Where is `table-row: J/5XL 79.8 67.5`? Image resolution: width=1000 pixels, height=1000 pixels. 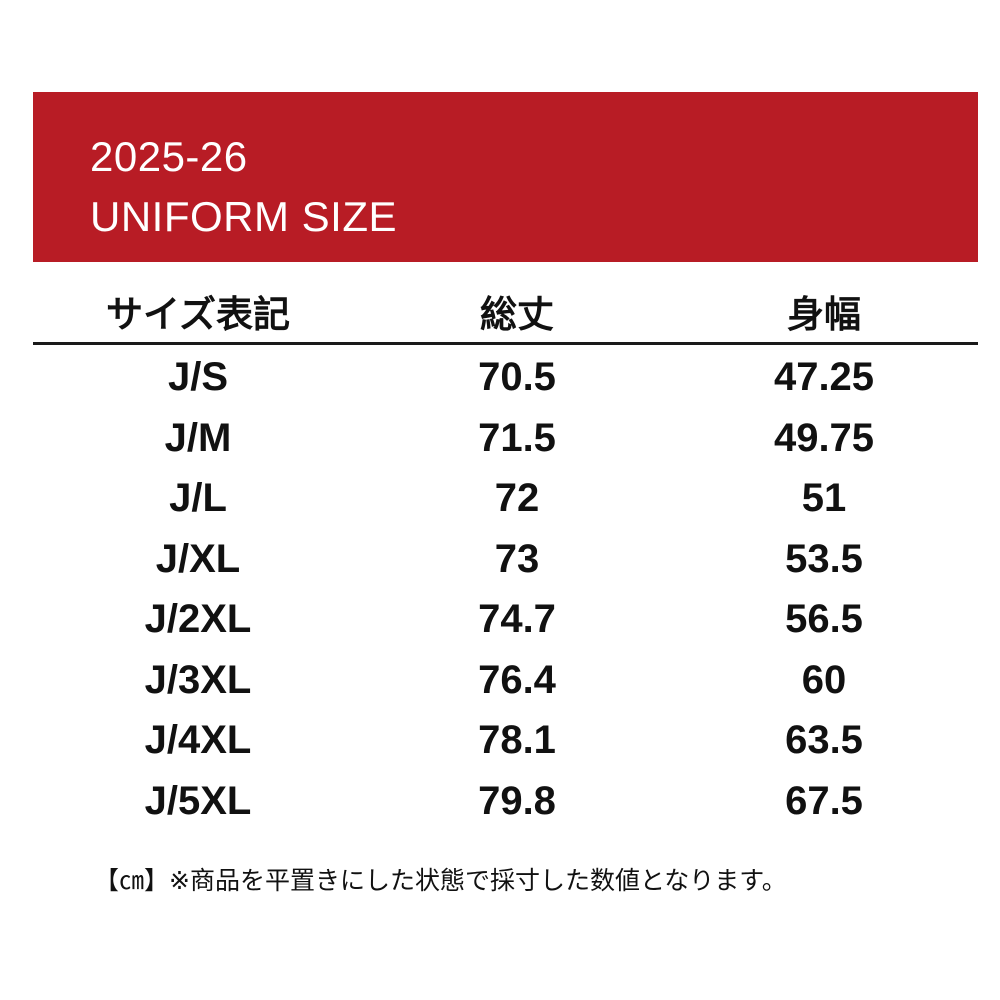
table-row: J/5XL 79.8 67.5 is located at coordinates (505, 801).